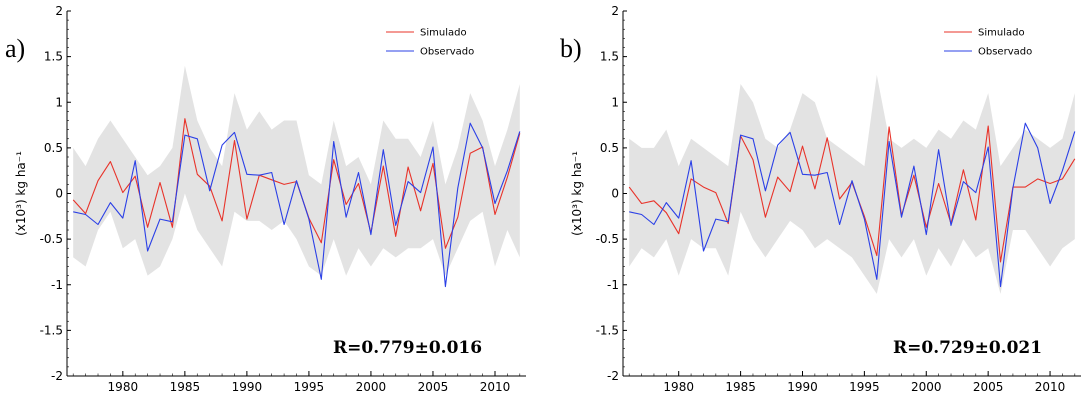 The width and height of the screenshot is (1081, 396). Describe the element at coordinates (571, 48) in the screenshot. I see `panel-label: b)` at that location.